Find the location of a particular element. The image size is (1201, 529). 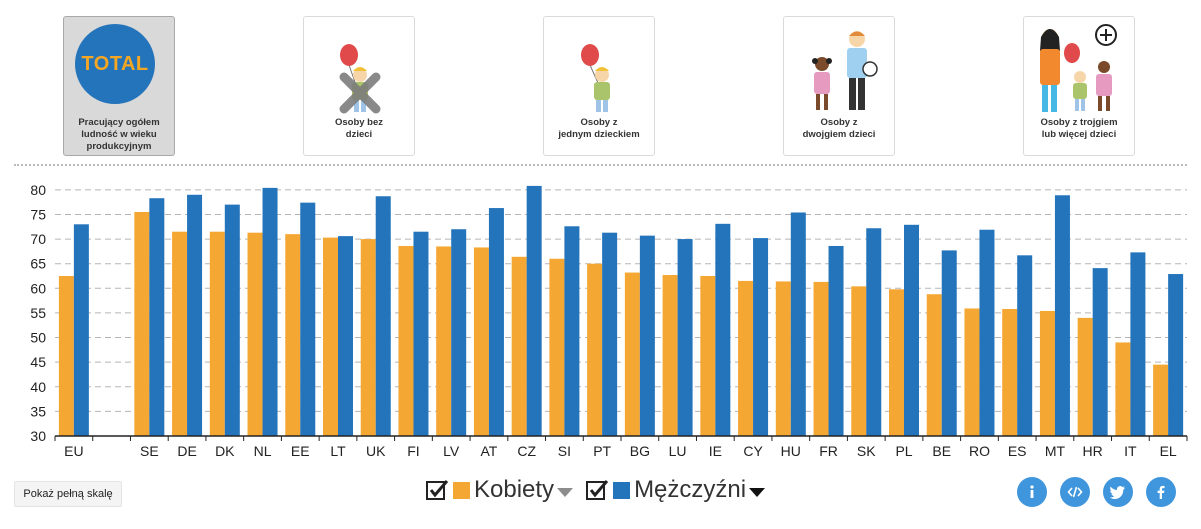

filter-three-plus-children: Osoby z trojgiem lub więcej dzieci is located at coordinates (1079, 86).